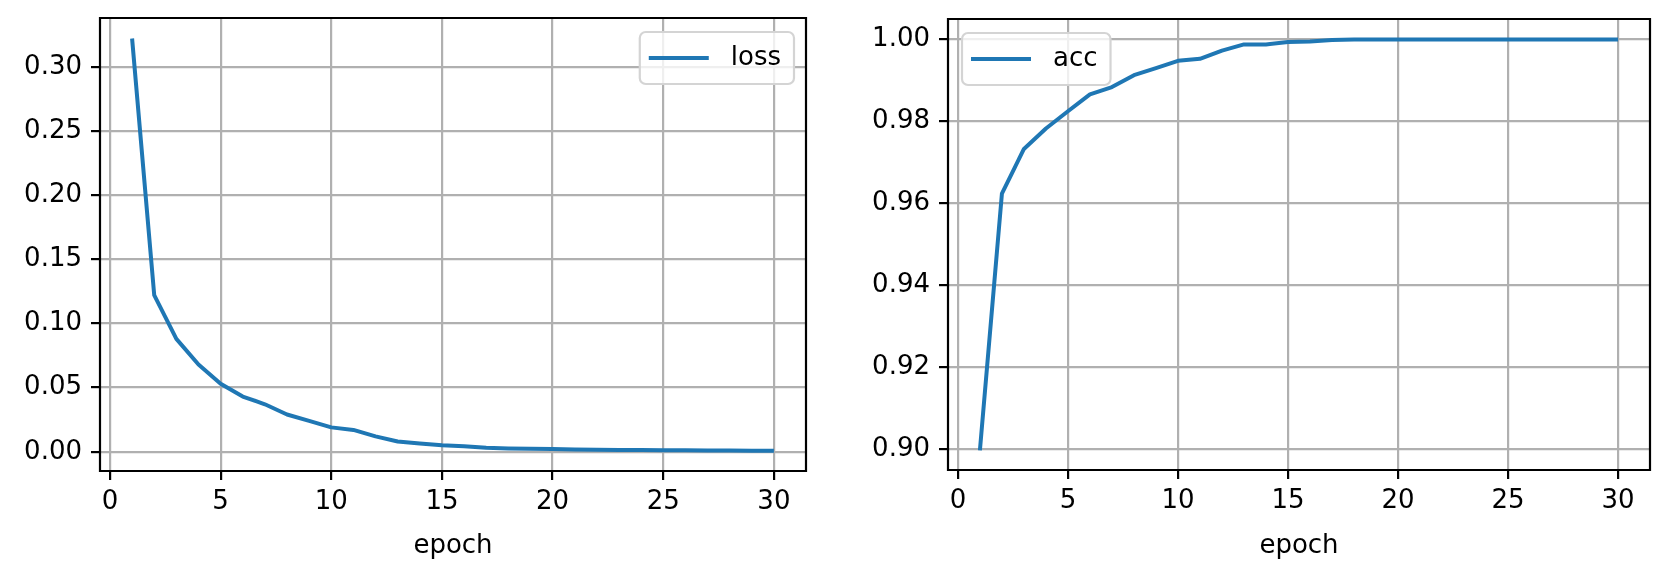 The image size is (1671, 579). I want to click on y-tick-label: 0.00, so click(53, 449).